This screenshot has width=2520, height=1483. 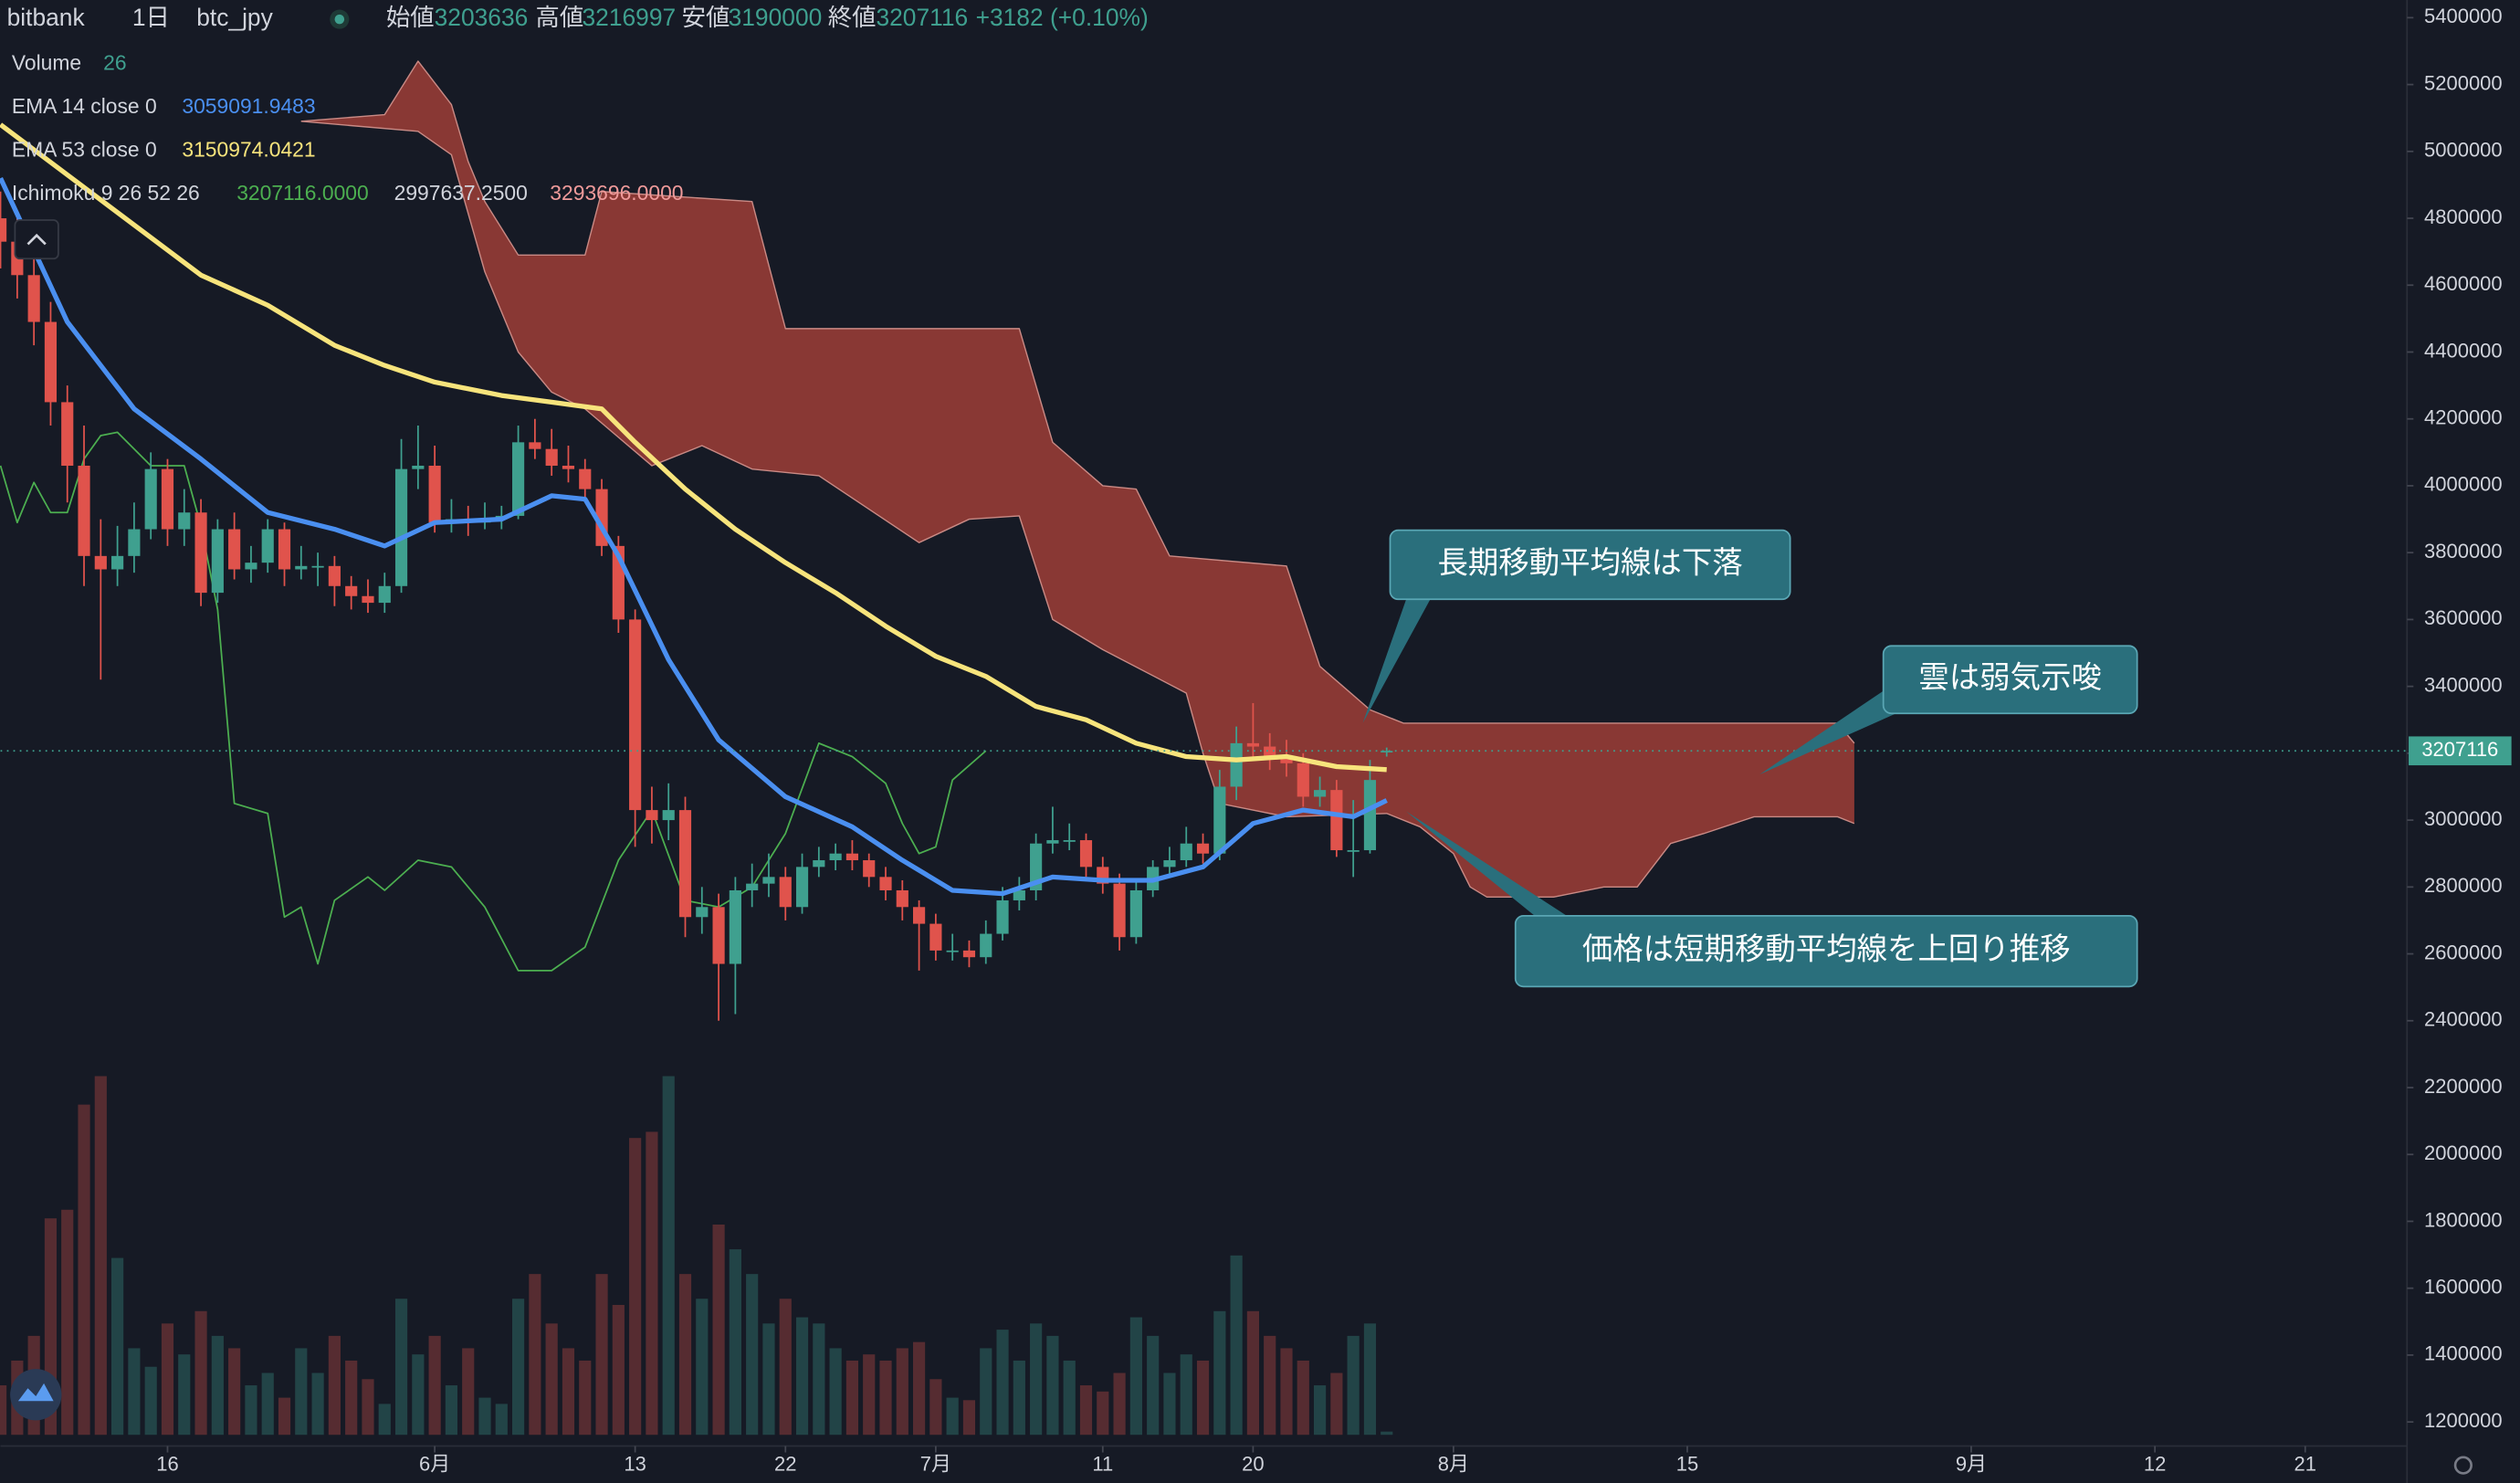 I want to click on x-tick-label: 16, so click(x=167, y=1464).